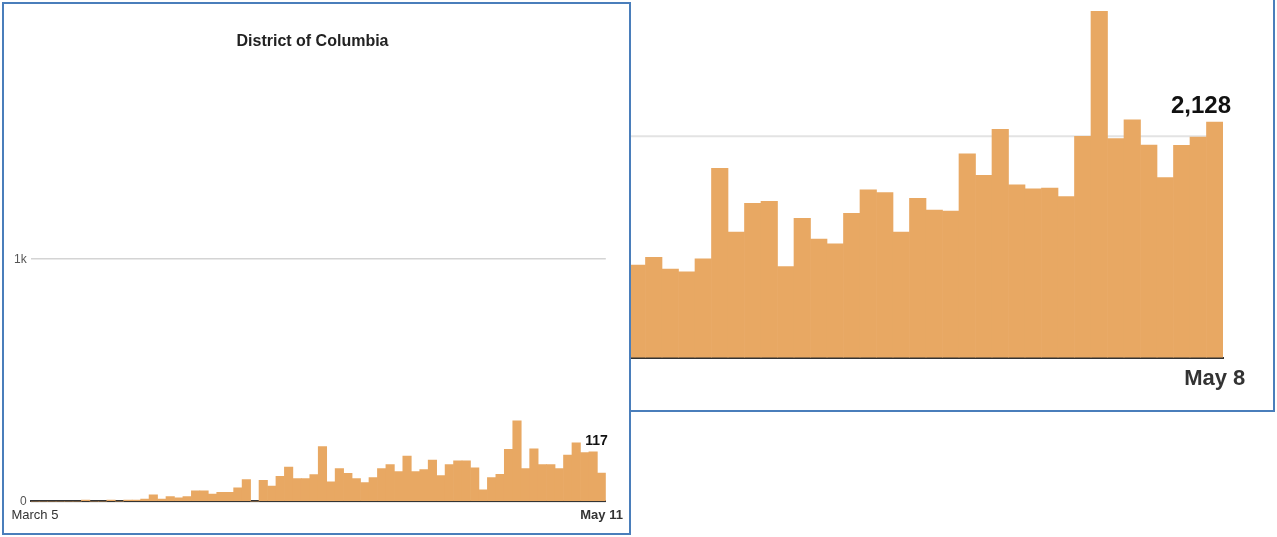 This screenshot has width=1277, height=537. I want to click on data-label: 2,128, so click(1200, 104).